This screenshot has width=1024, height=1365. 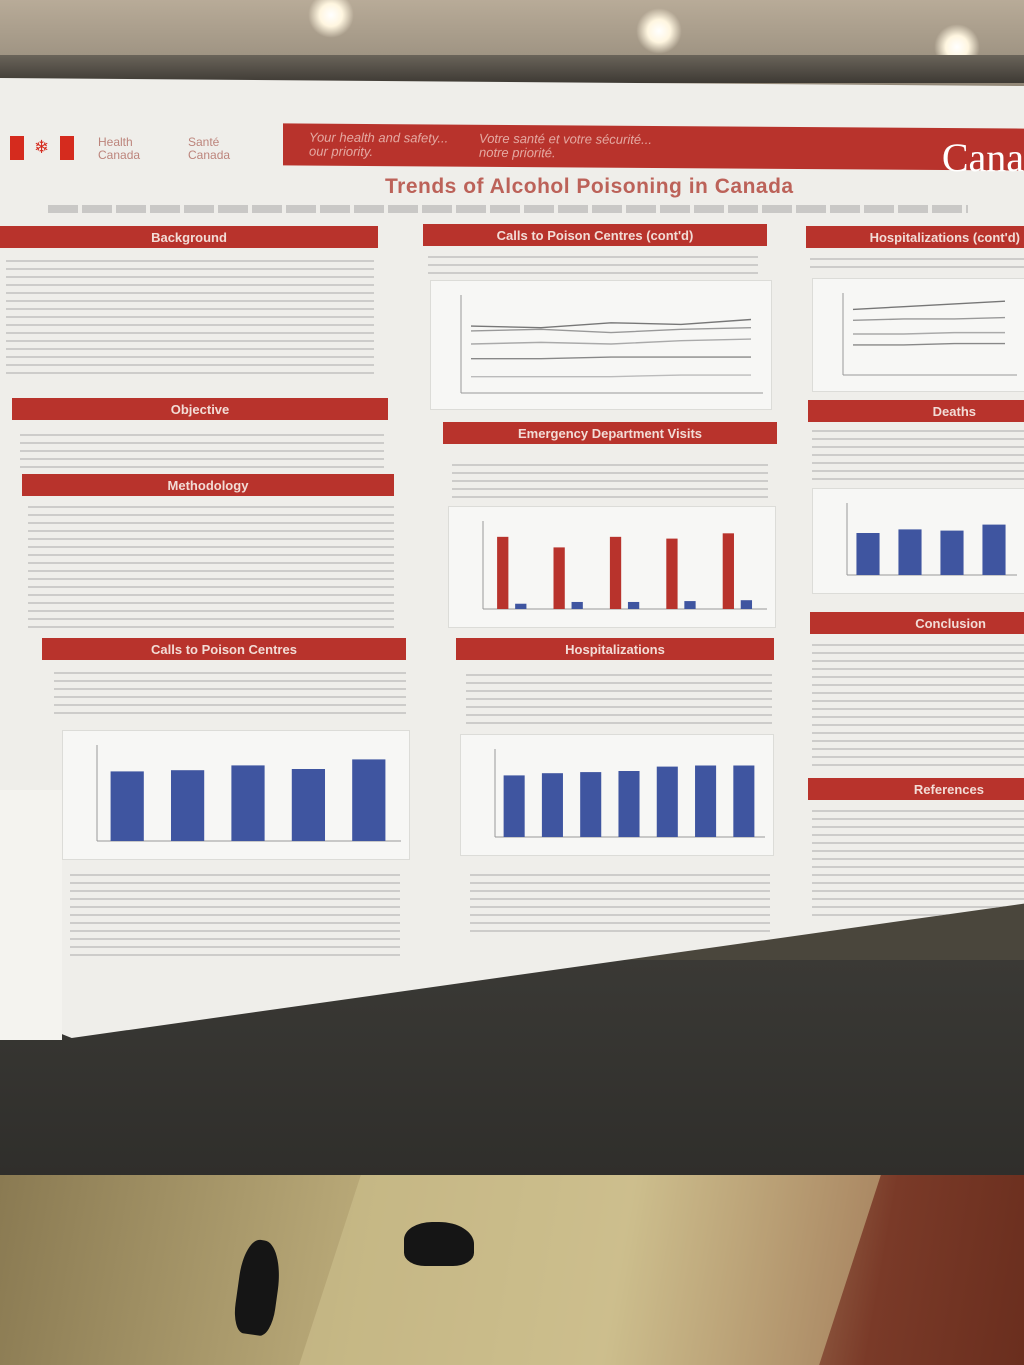 I want to click on calls-text, so click(x=230, y=693).